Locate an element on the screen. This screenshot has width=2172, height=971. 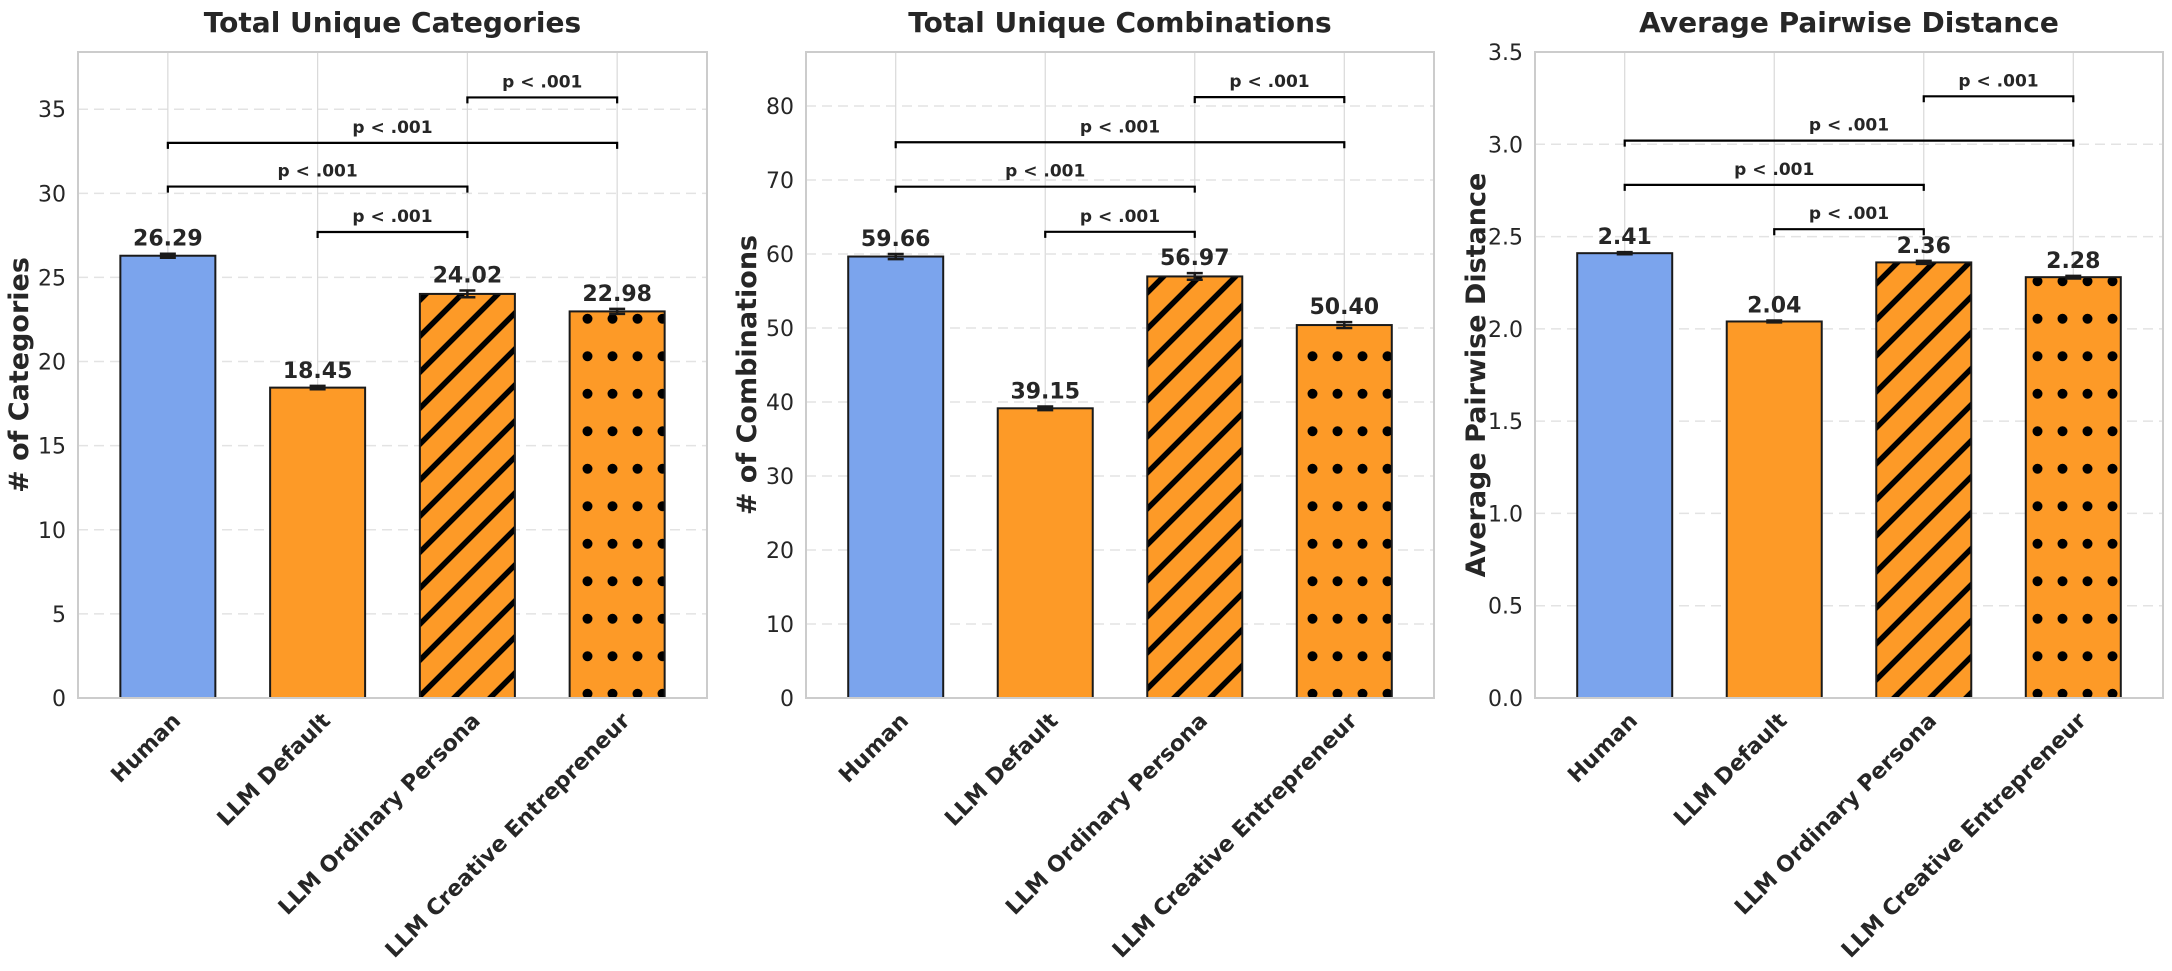
y-tick-label: 3.0 is located at coordinates (1505, 145).